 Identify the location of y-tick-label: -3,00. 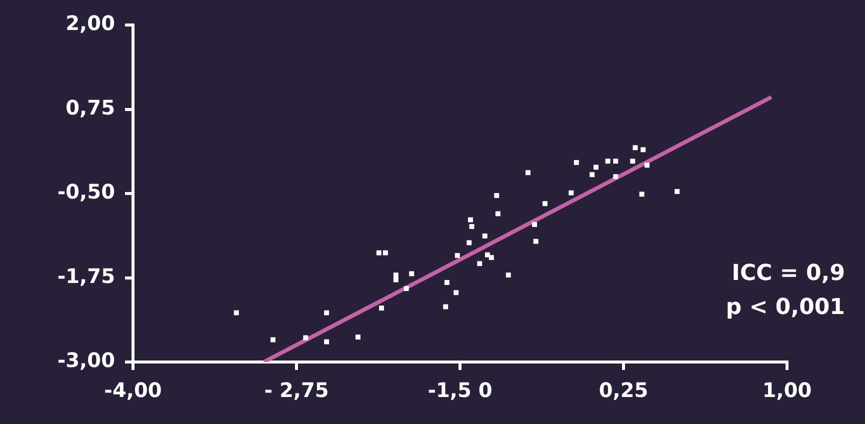
(86, 360).